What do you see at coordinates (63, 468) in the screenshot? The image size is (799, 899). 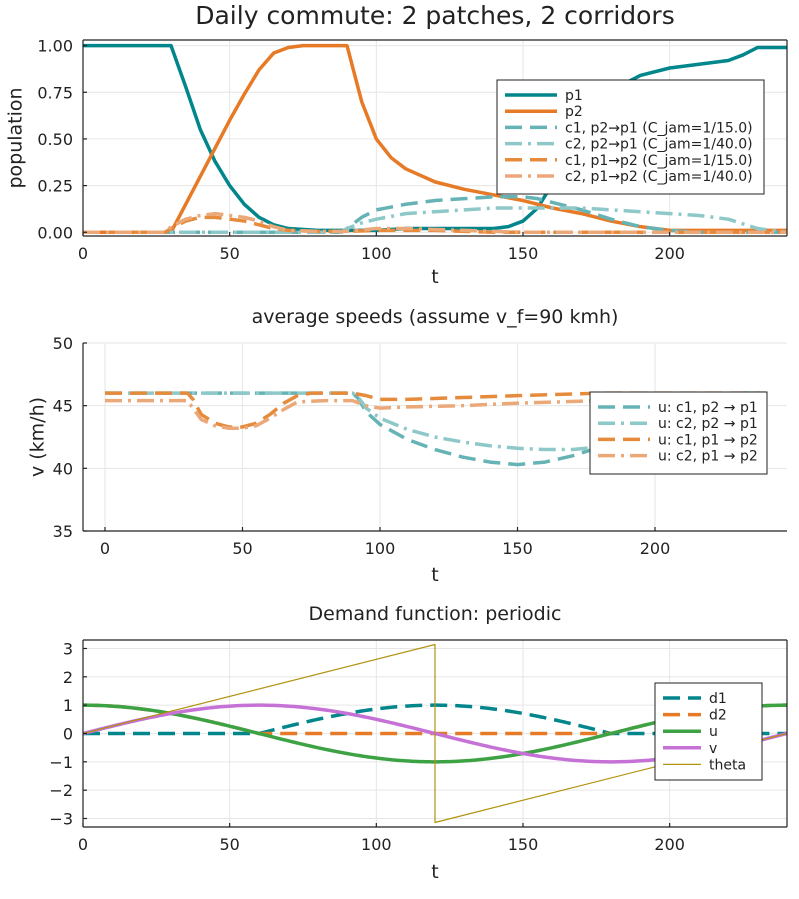 I see `y-tick-label: 40` at bounding box center [63, 468].